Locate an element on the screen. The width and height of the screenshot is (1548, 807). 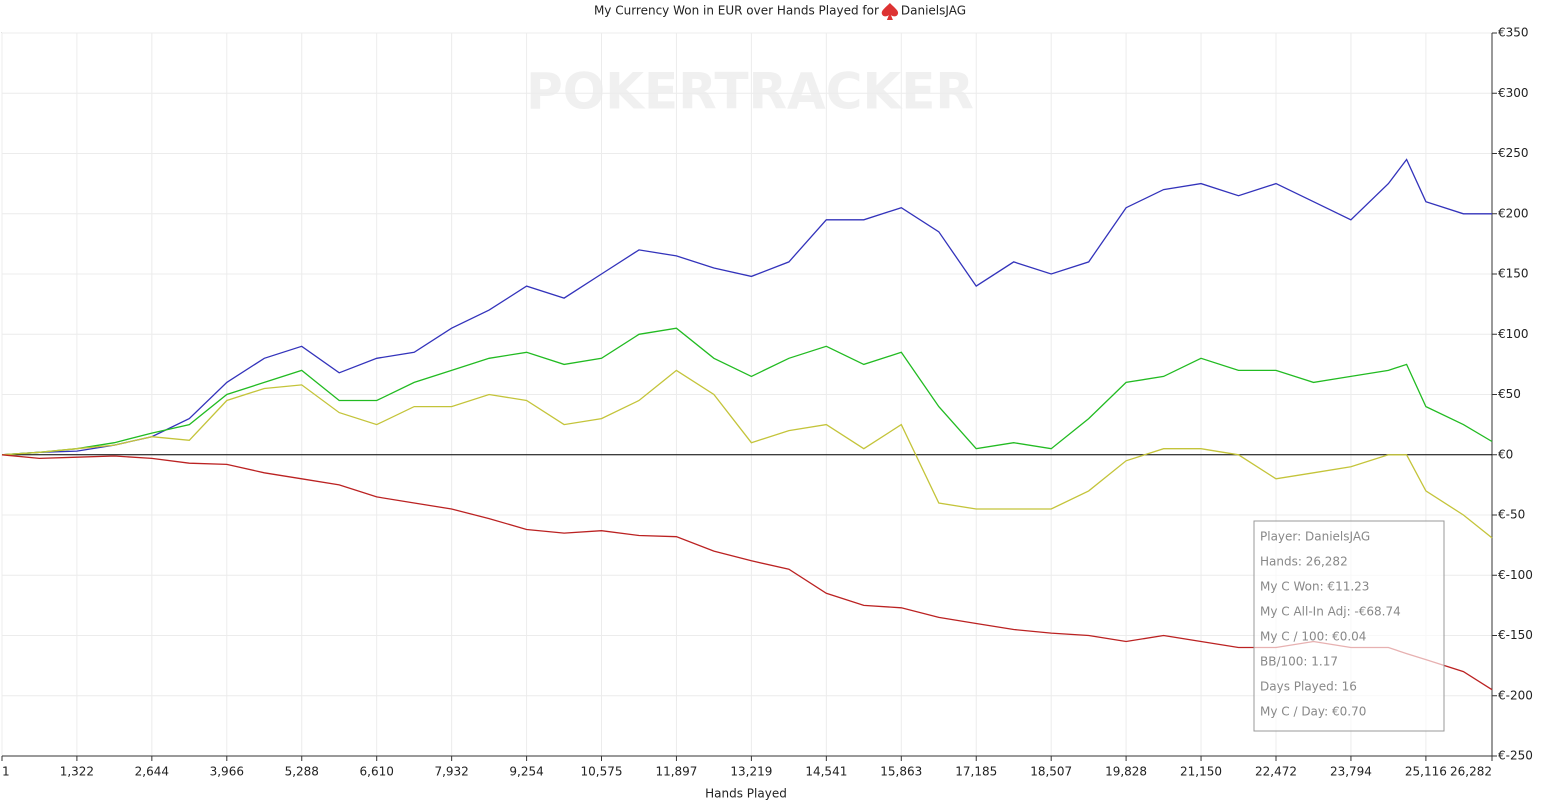
y-tick-label: €-150 is located at coordinates (1515, 635).